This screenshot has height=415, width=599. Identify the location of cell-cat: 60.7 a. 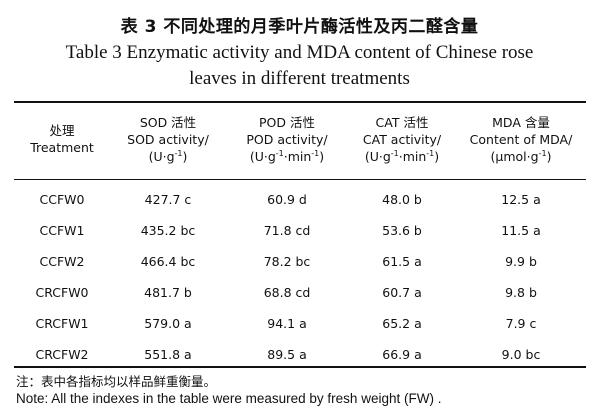
(402, 292).